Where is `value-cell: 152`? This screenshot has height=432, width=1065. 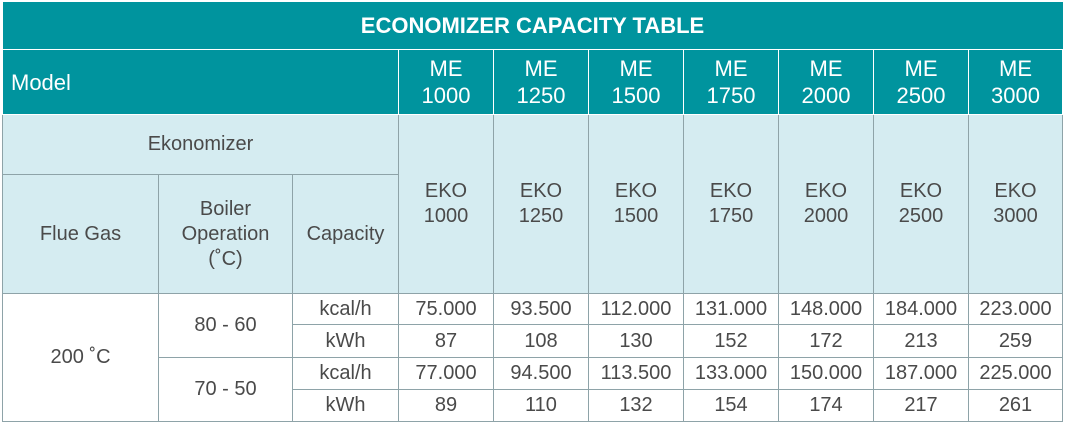
value-cell: 152 is located at coordinates (731, 341).